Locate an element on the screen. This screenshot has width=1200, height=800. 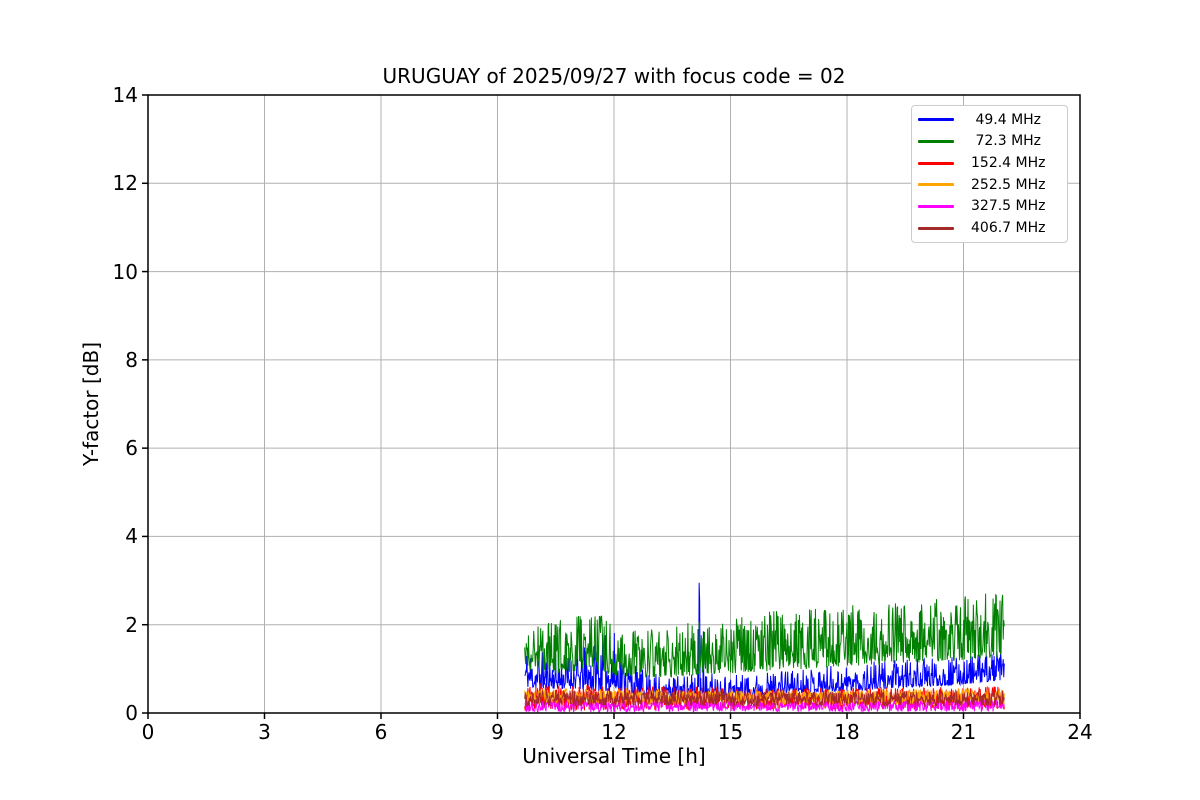
series-lines is located at coordinates (764, 648).